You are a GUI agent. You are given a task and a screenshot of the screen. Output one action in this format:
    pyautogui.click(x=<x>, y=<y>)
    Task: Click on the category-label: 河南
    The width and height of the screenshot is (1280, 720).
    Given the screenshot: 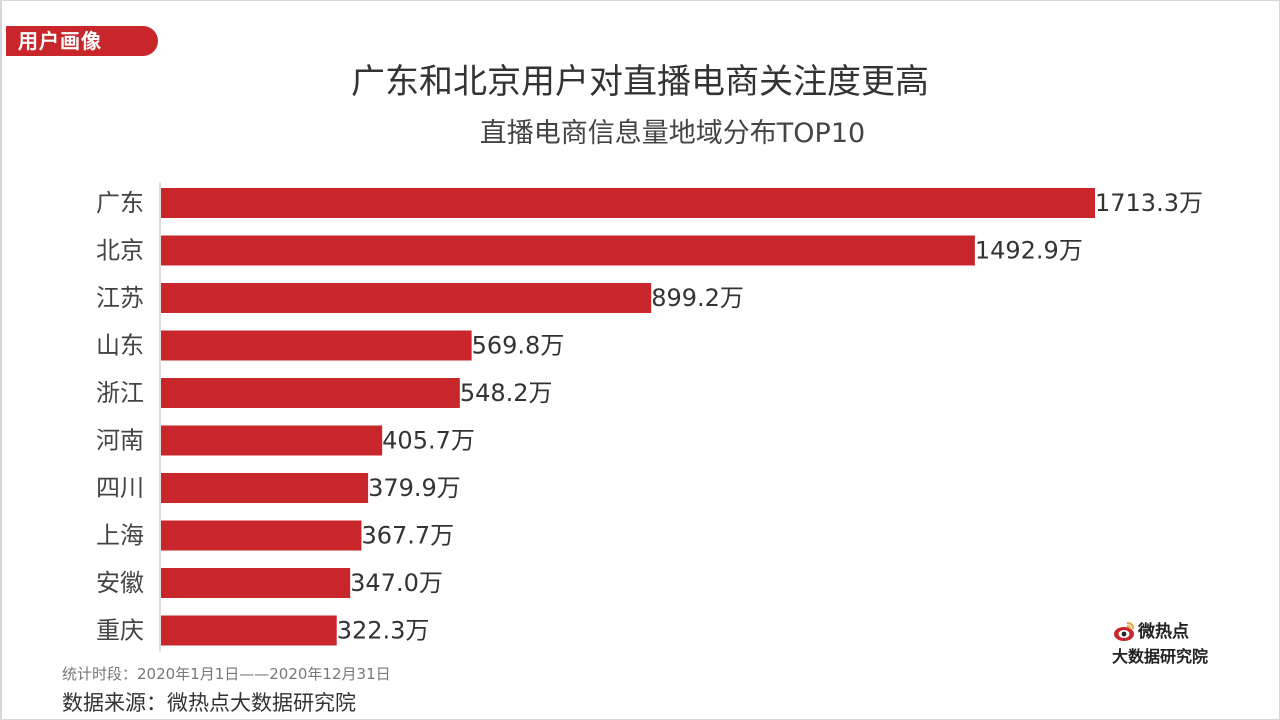 What is the action you would take?
    pyautogui.click(x=120, y=441)
    